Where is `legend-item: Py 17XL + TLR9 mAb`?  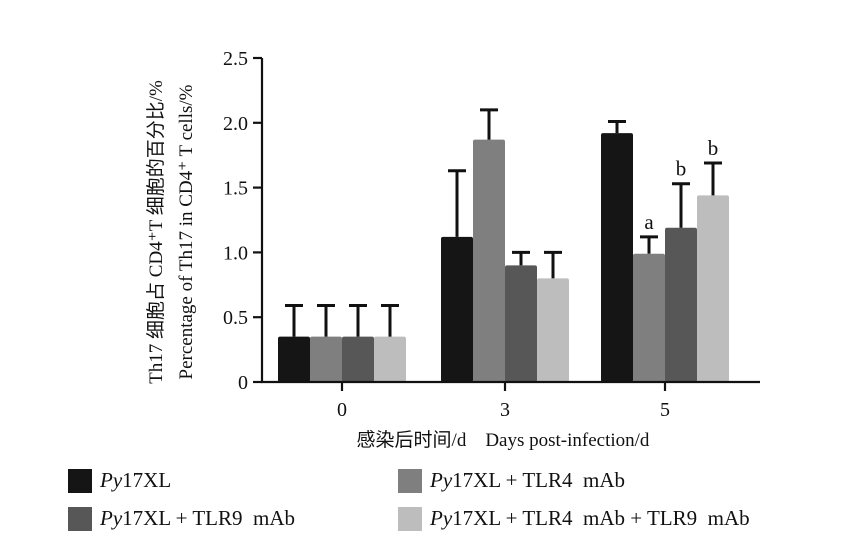 legend-item: Py 17XL + TLR9 mAb is located at coordinates (181, 518).